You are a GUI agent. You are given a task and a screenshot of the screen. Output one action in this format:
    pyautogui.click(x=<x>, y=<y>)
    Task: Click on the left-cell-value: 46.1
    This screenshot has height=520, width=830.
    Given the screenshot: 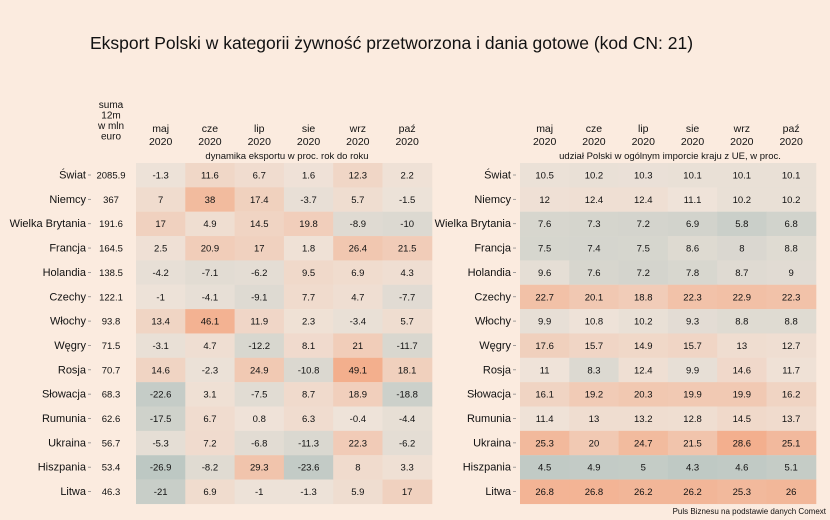 What is the action you would take?
    pyautogui.click(x=210, y=322)
    